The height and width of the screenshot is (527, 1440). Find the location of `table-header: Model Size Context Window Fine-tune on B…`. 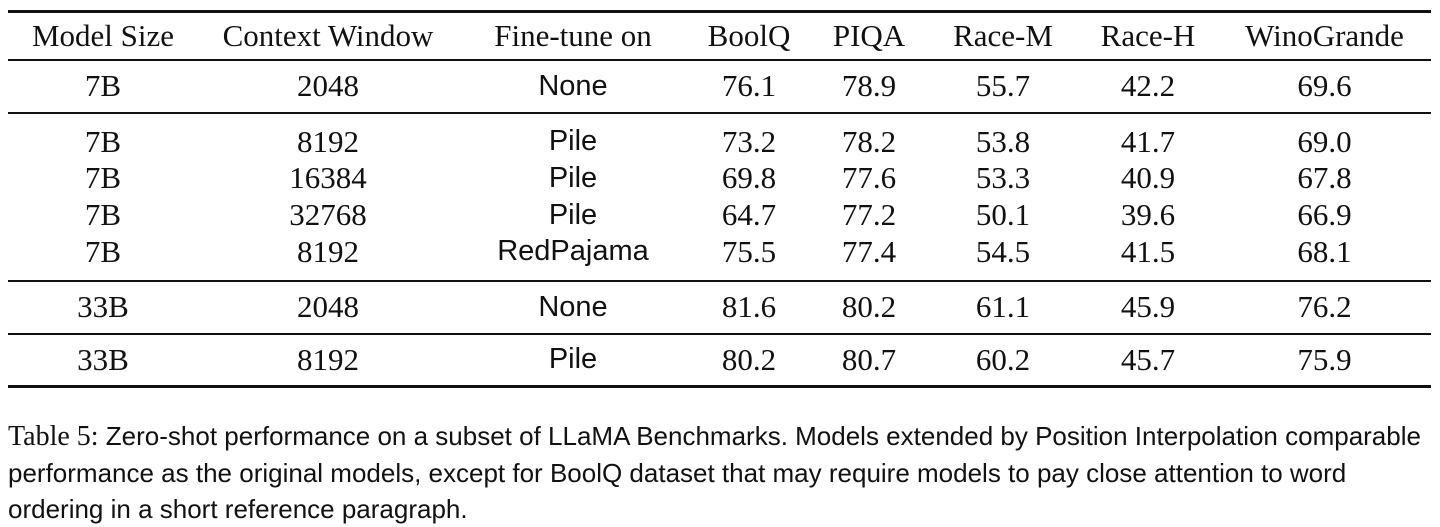

table-header: Model Size Context Window Fine-tune on B… is located at coordinates (719, 35).